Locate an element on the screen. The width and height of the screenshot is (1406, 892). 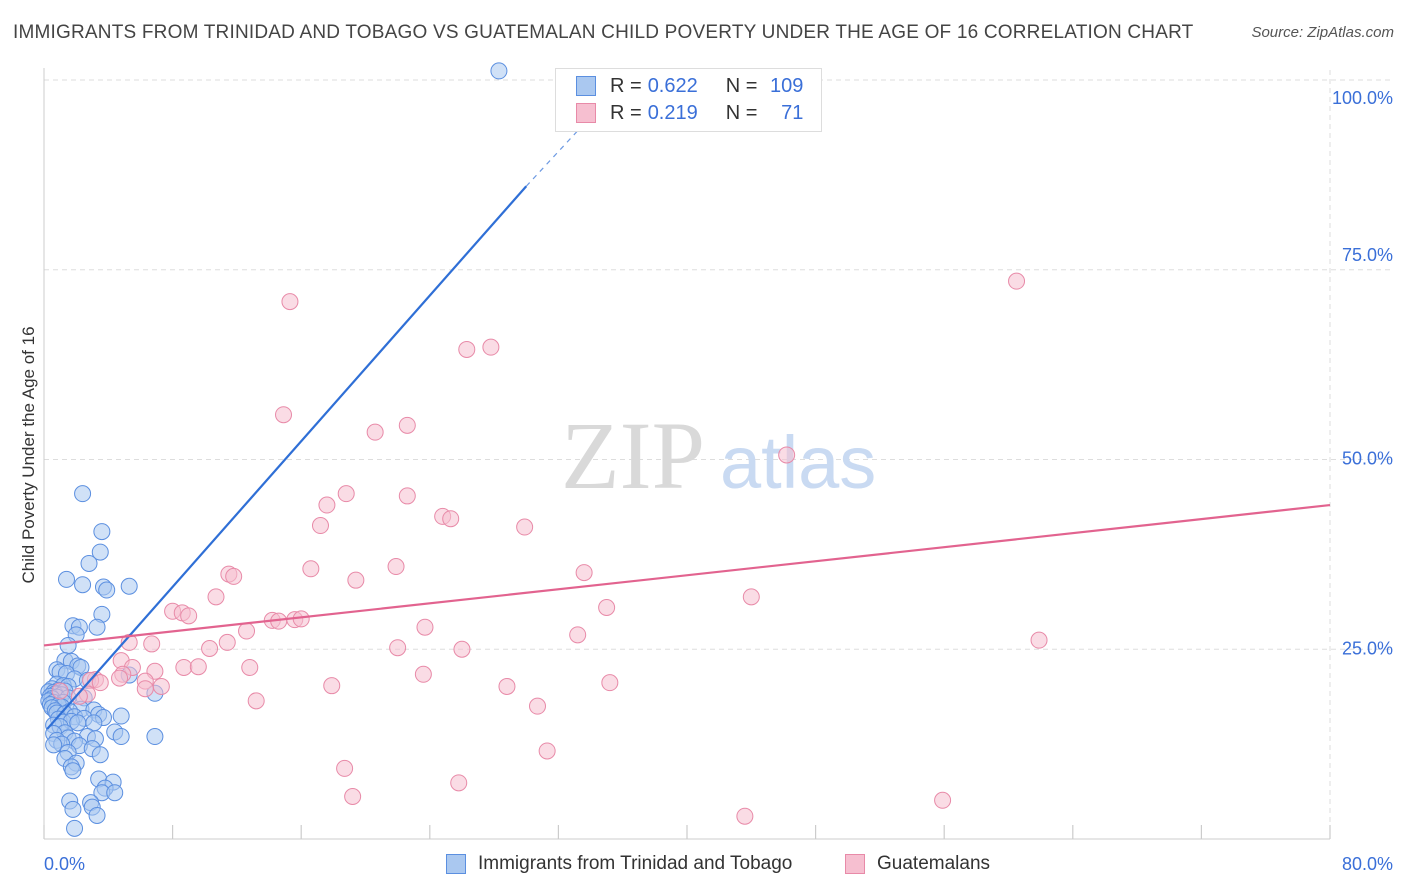
legend-r-value: 0.219 is located at coordinates (672, 112).